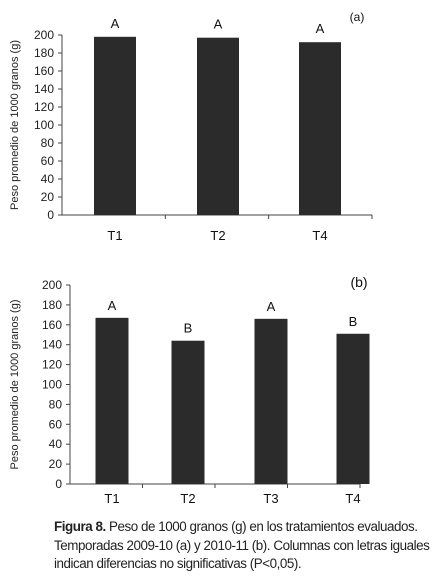 The height and width of the screenshot is (584, 440). I want to click on panel-label: (b), so click(358, 282).